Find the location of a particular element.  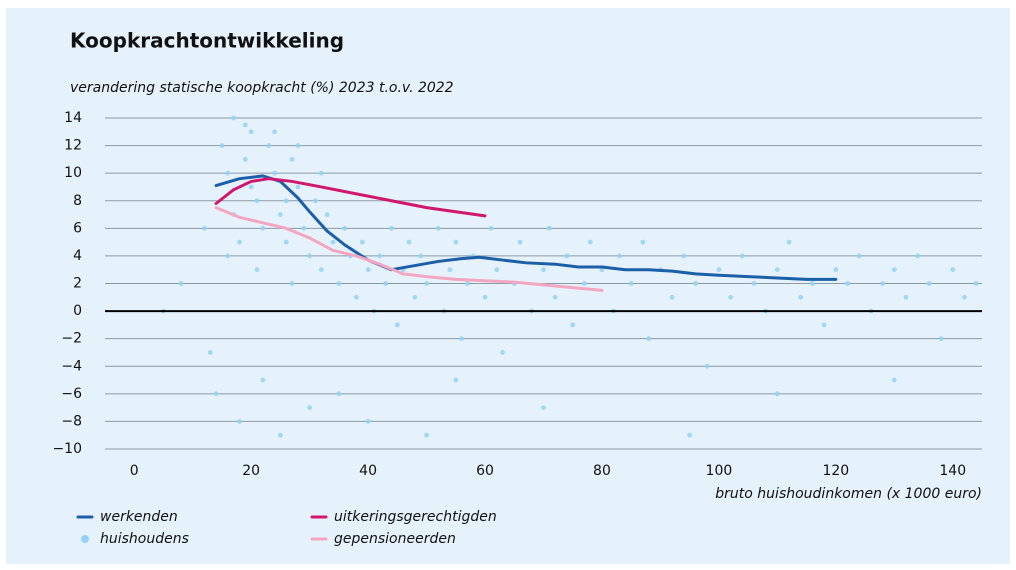

y-tick-label: 12 is located at coordinates (73, 146).